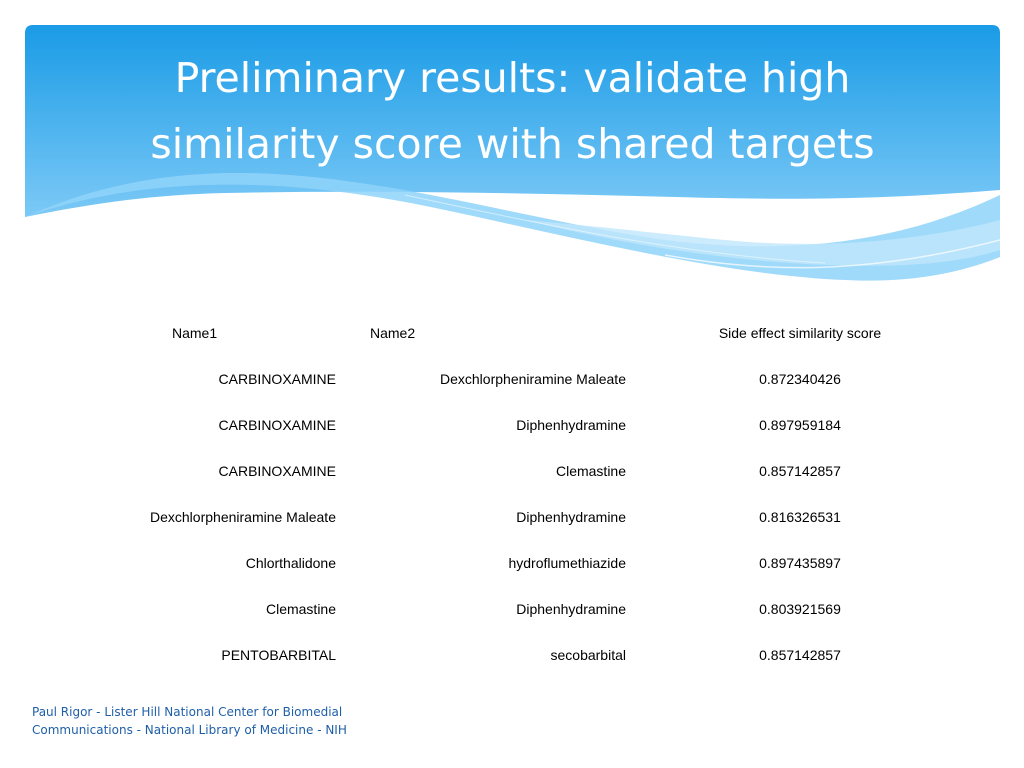  What do you see at coordinates (243, 517) in the screenshot?
I see `cell-name1: Dexchlorpheniramine Maleate` at bounding box center [243, 517].